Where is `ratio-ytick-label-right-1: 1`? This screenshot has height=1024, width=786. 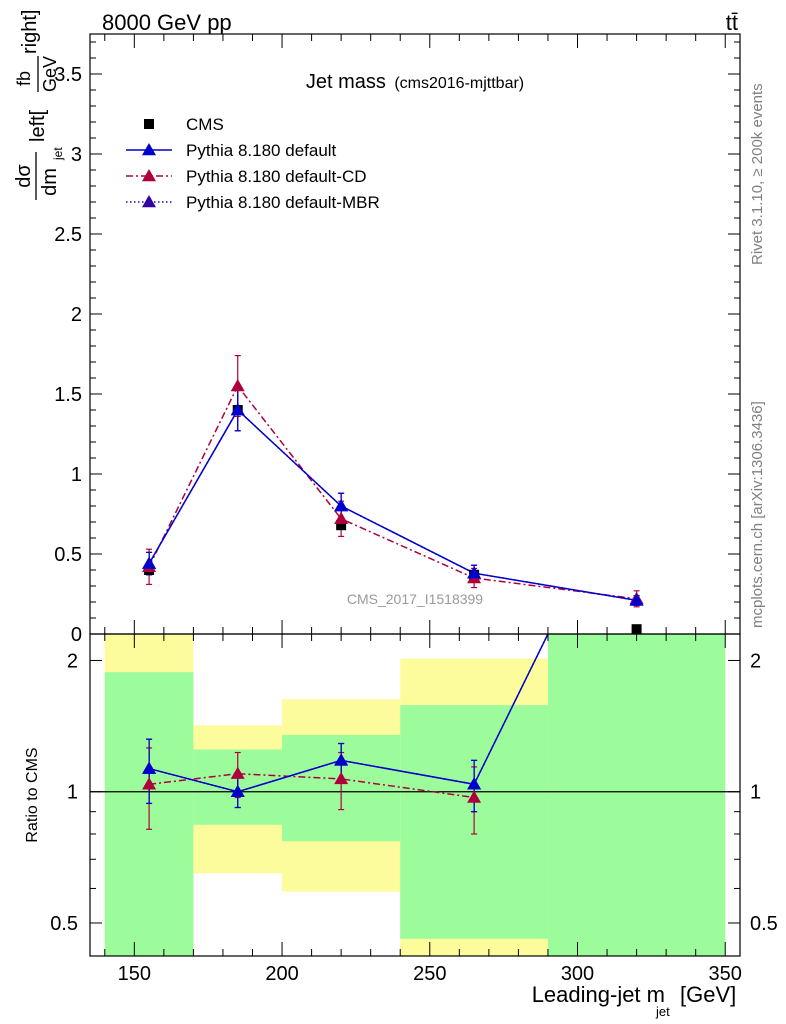 ratio-ytick-label-right-1: 1 is located at coordinates (755, 793).